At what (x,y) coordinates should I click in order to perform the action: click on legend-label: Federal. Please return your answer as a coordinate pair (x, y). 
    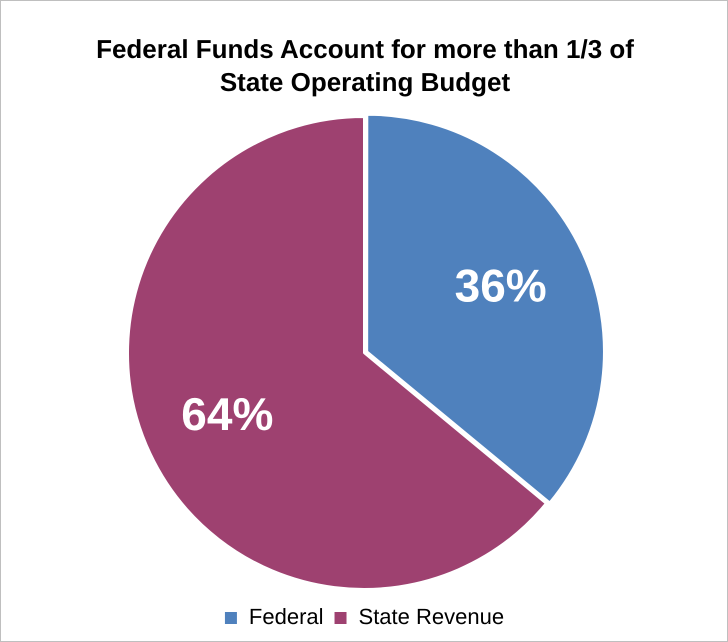
    Looking at the image, I should click on (286, 617).